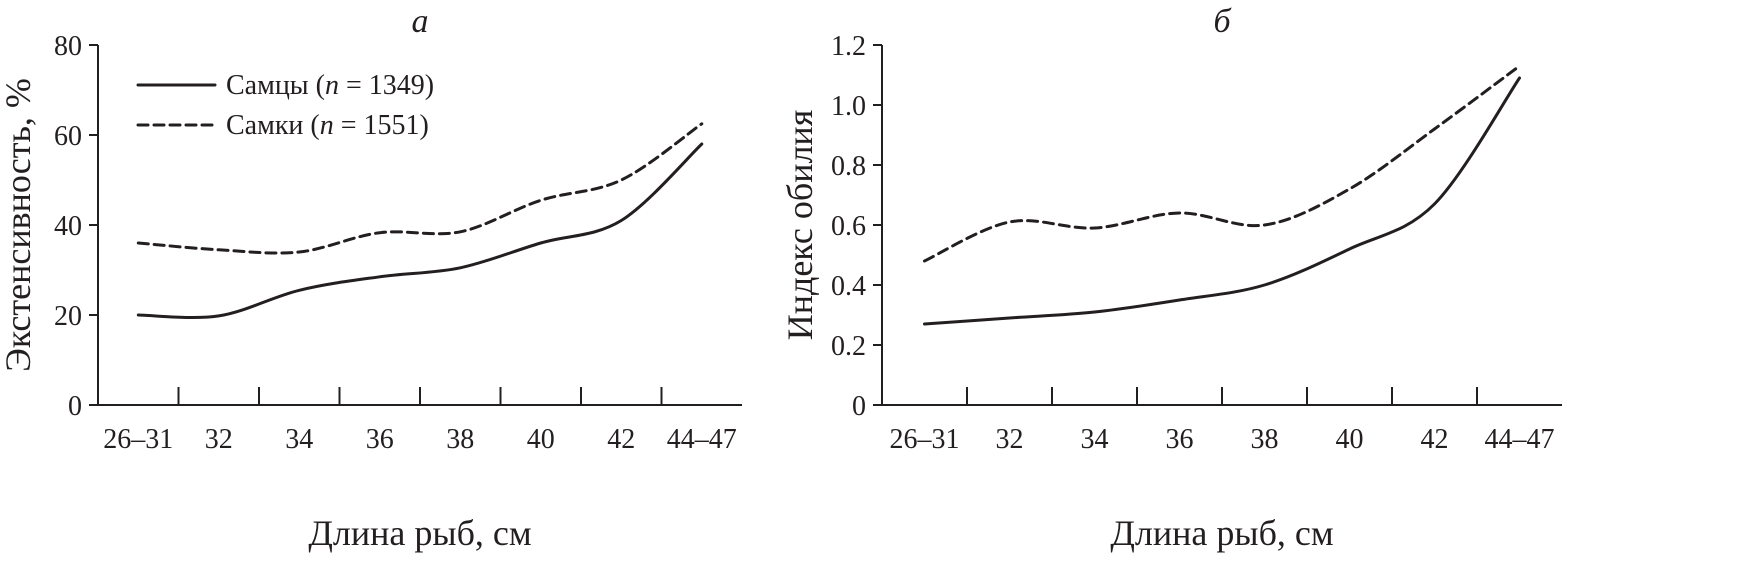 This screenshot has height=561, width=1763. What do you see at coordinates (848, 46) in the screenshot?
I see `y-tick-label: 1.2` at bounding box center [848, 46].